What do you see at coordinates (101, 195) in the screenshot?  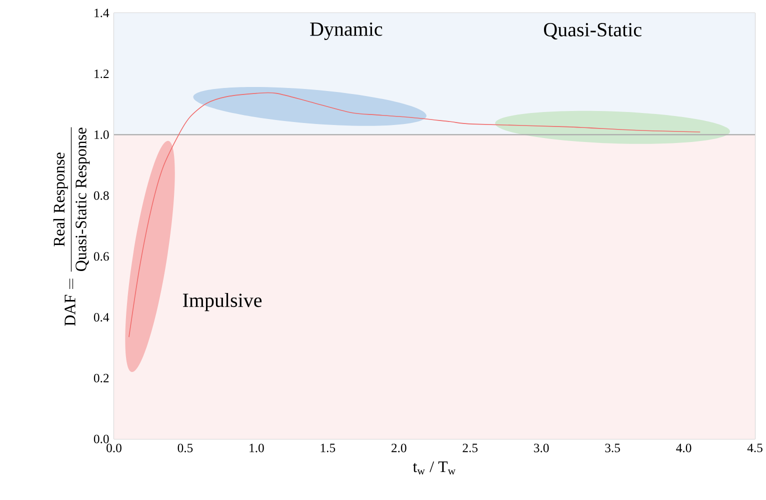 I see `y-tick-label: 0.8` at bounding box center [101, 195].